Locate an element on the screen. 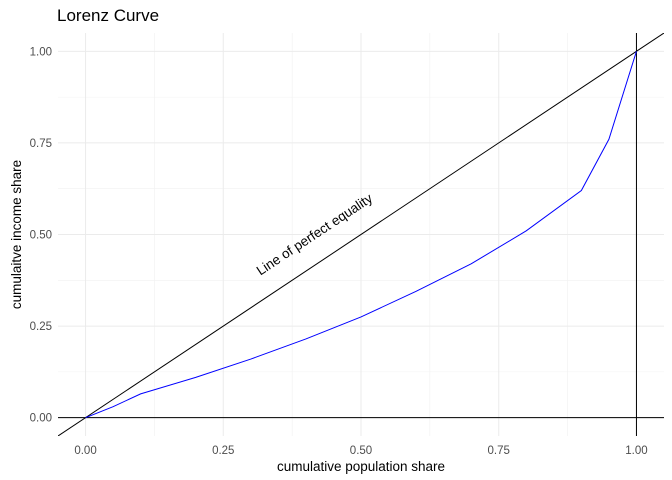 This screenshot has width=672, height=480. y-tick-label: 0.25 is located at coordinates (41, 327).